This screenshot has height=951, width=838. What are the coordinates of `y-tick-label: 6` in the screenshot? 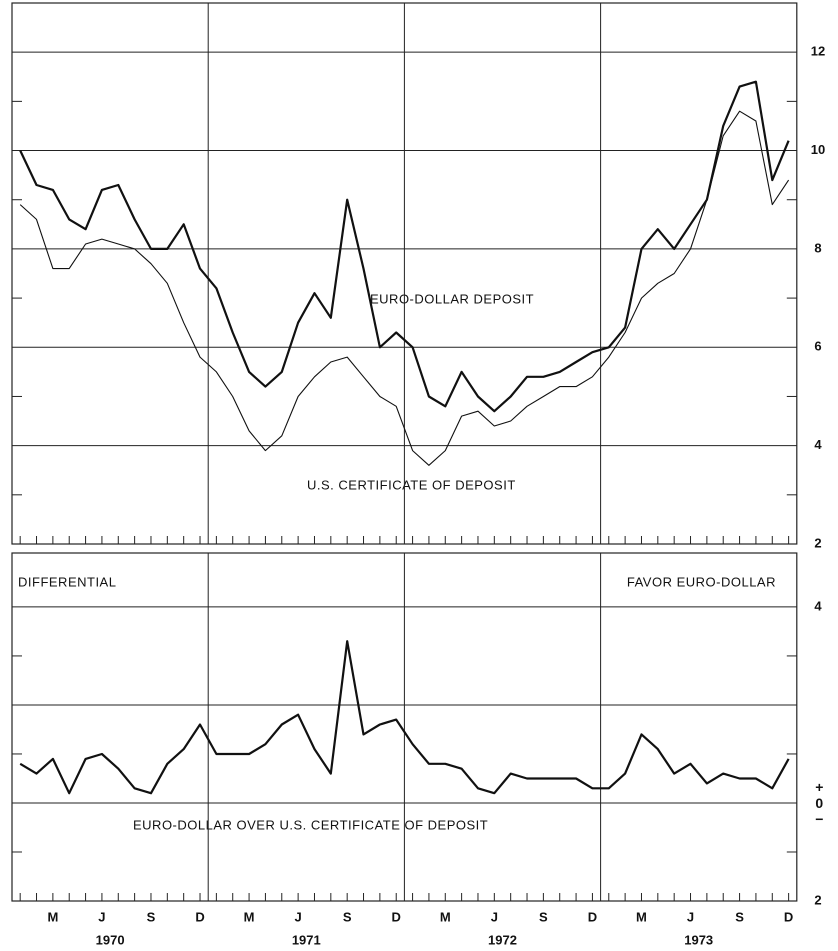 It's located at (817, 346).